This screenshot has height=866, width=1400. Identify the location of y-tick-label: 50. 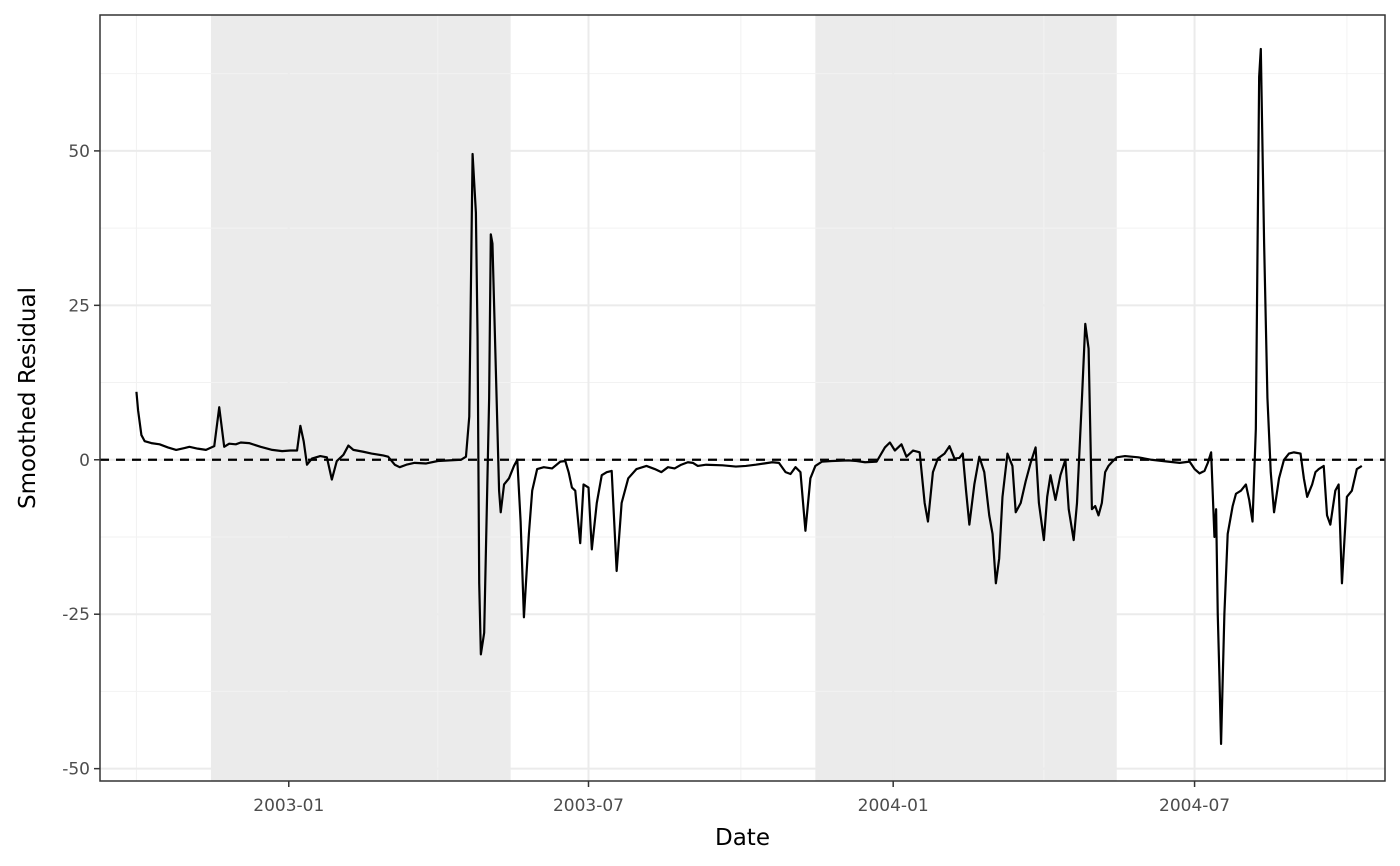
(79, 152).